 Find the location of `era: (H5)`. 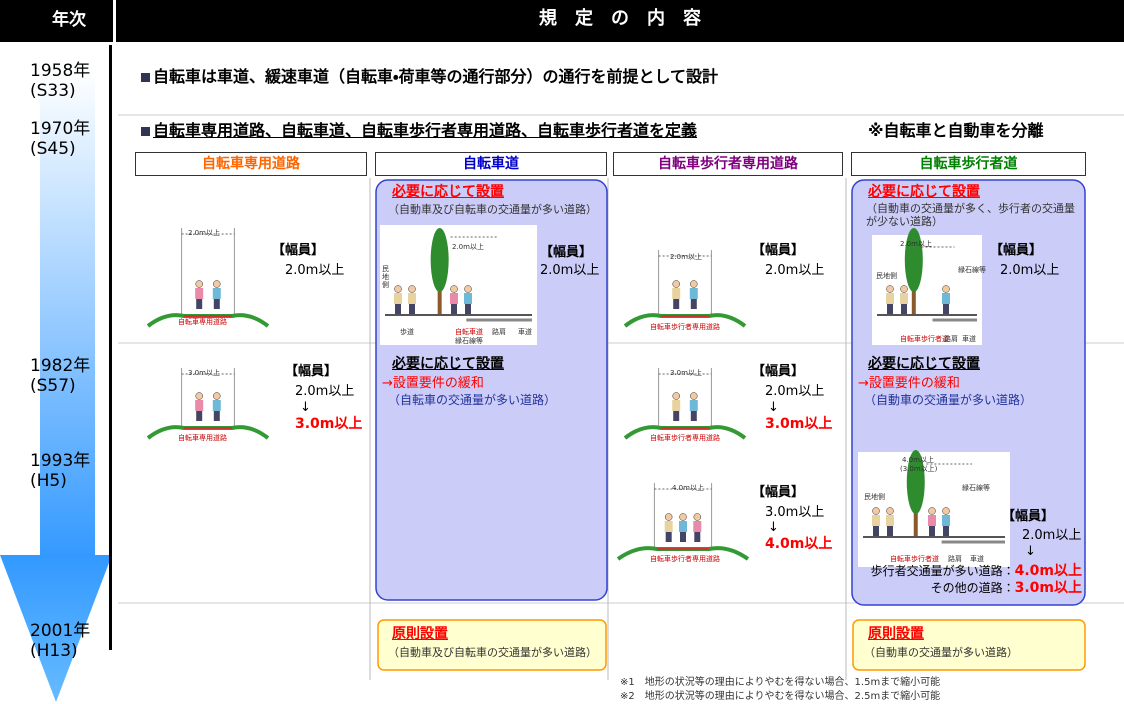

era: (H5) is located at coordinates (48, 481).